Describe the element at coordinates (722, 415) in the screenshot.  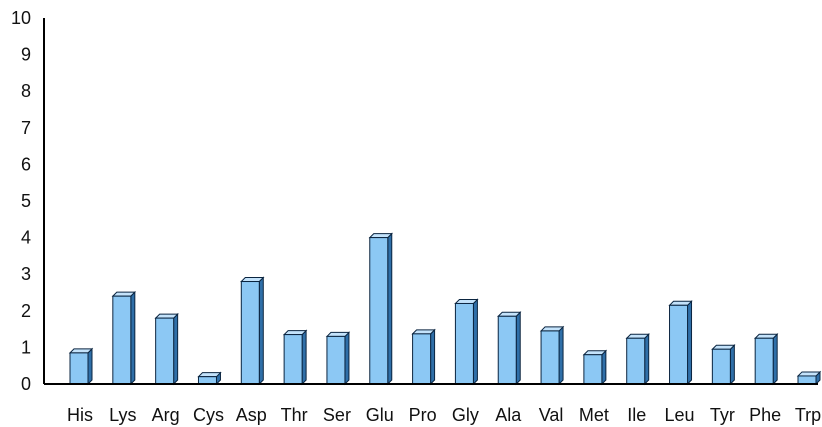
I see `x-tick-label: Tyr` at that location.